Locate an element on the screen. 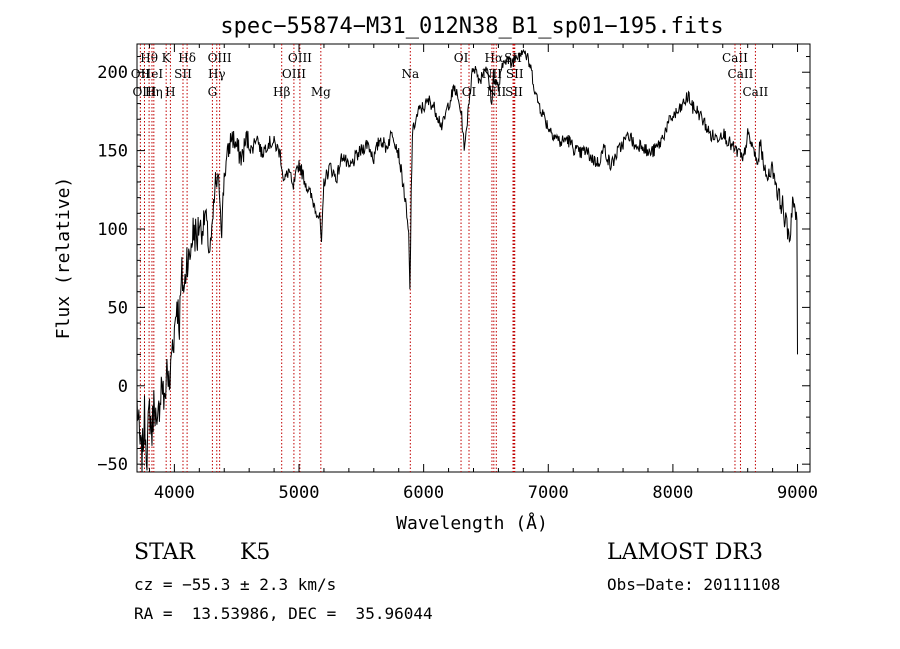  line-label-5: K is located at coordinates (167, 58).